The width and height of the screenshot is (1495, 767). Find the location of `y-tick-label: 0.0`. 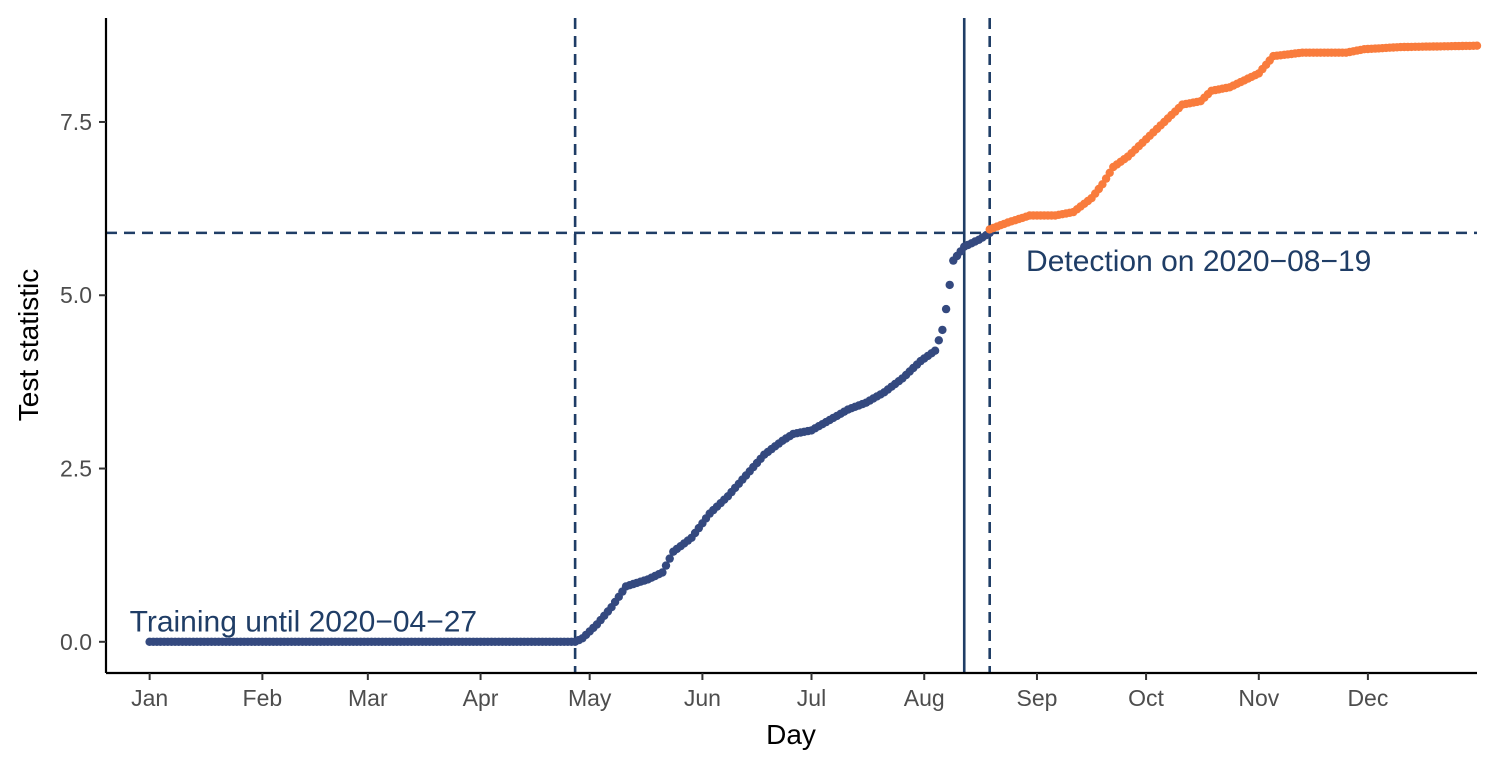

y-tick-label: 0.0 is located at coordinates (76, 642).